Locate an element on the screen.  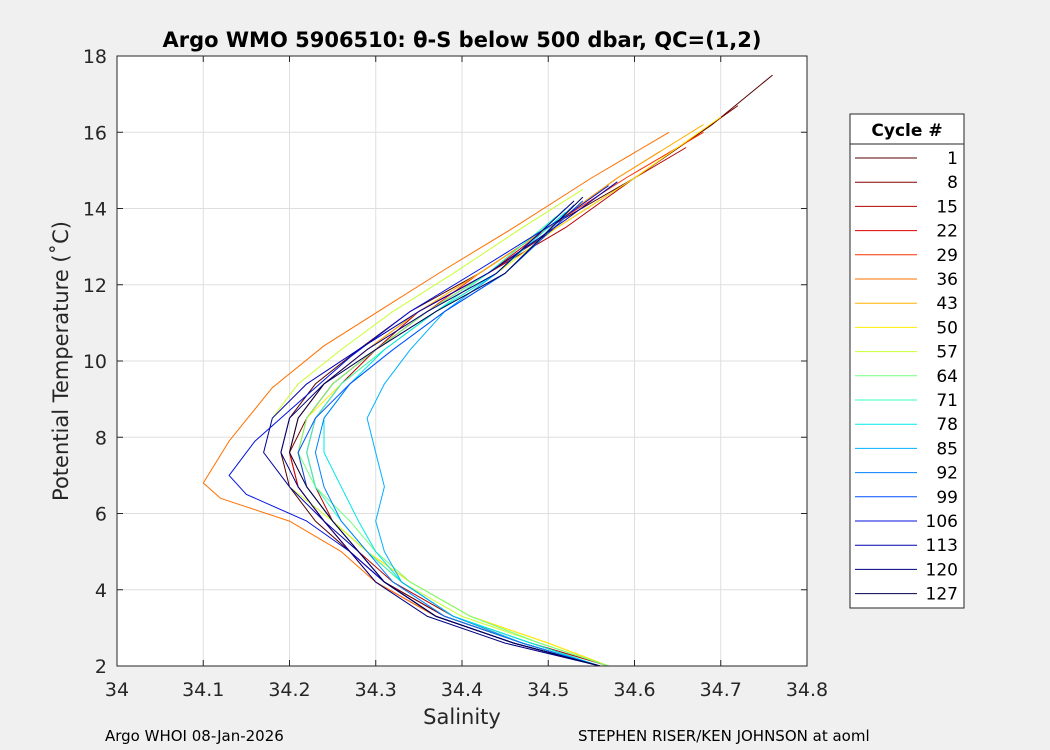
y-tick-label: 16 is located at coordinates (95, 133).